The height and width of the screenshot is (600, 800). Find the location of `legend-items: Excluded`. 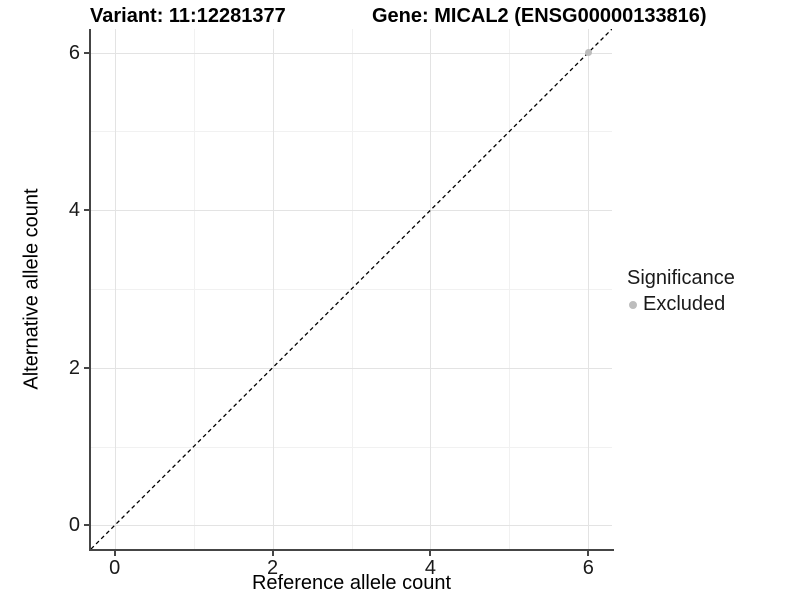

legend-items: Excluded is located at coordinates (681, 304).